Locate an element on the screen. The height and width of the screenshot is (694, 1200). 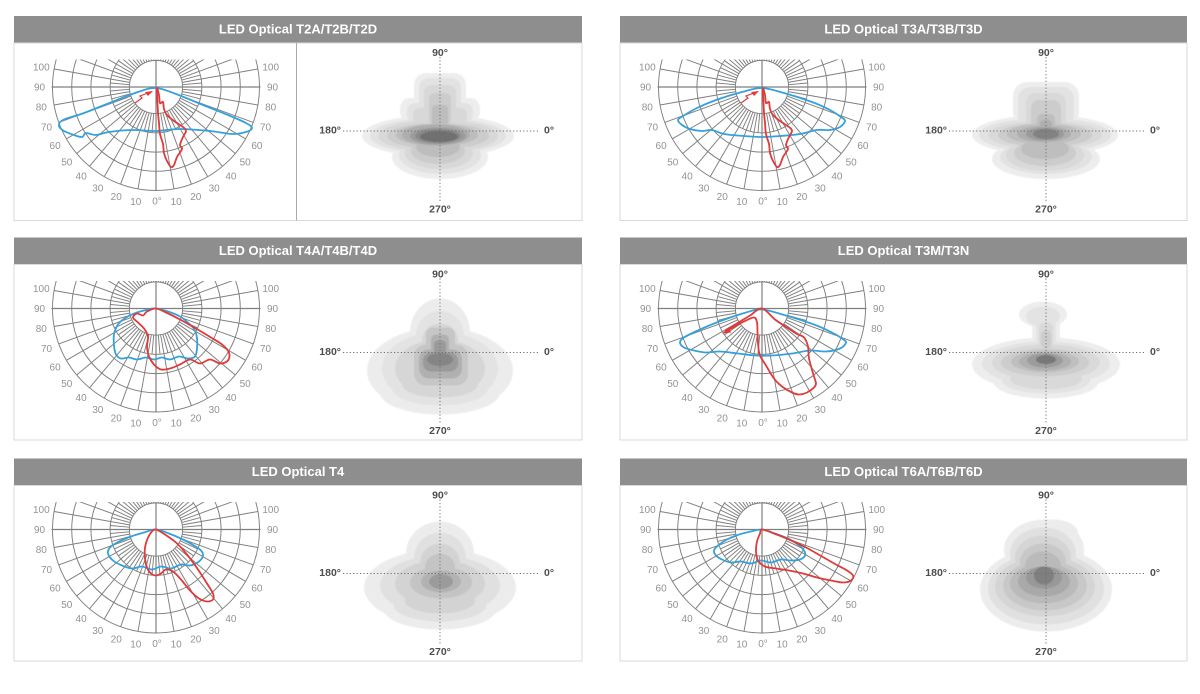
svg-text: LED Optical T2A/T2B/T2D is located at coordinates (298, 29).